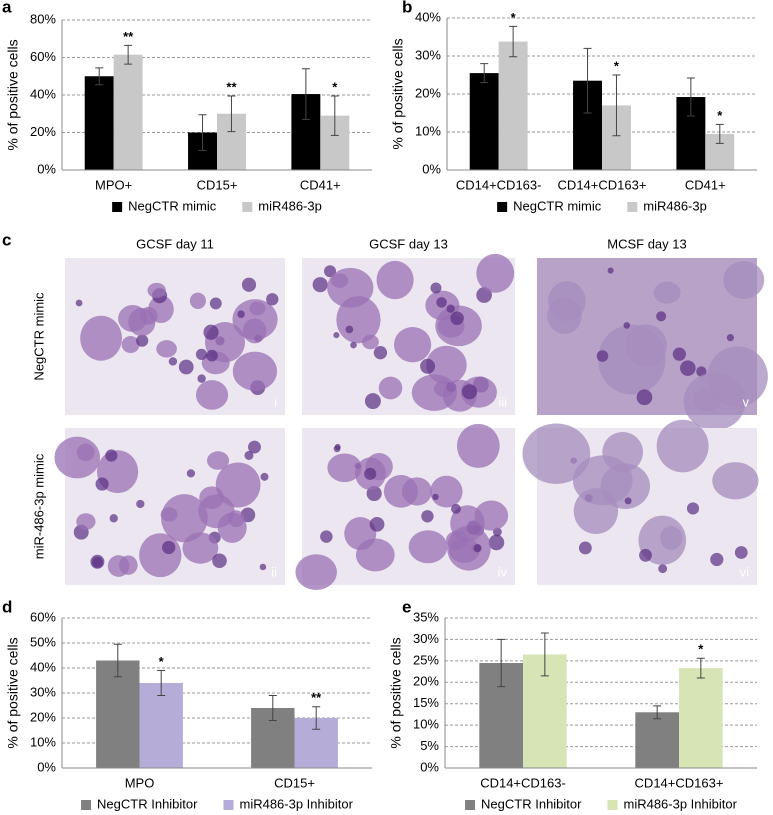 The width and height of the screenshot is (773, 815). Describe the element at coordinates (557, 205) in the screenshot. I see `legend-label: NegCTR mimic` at that location.